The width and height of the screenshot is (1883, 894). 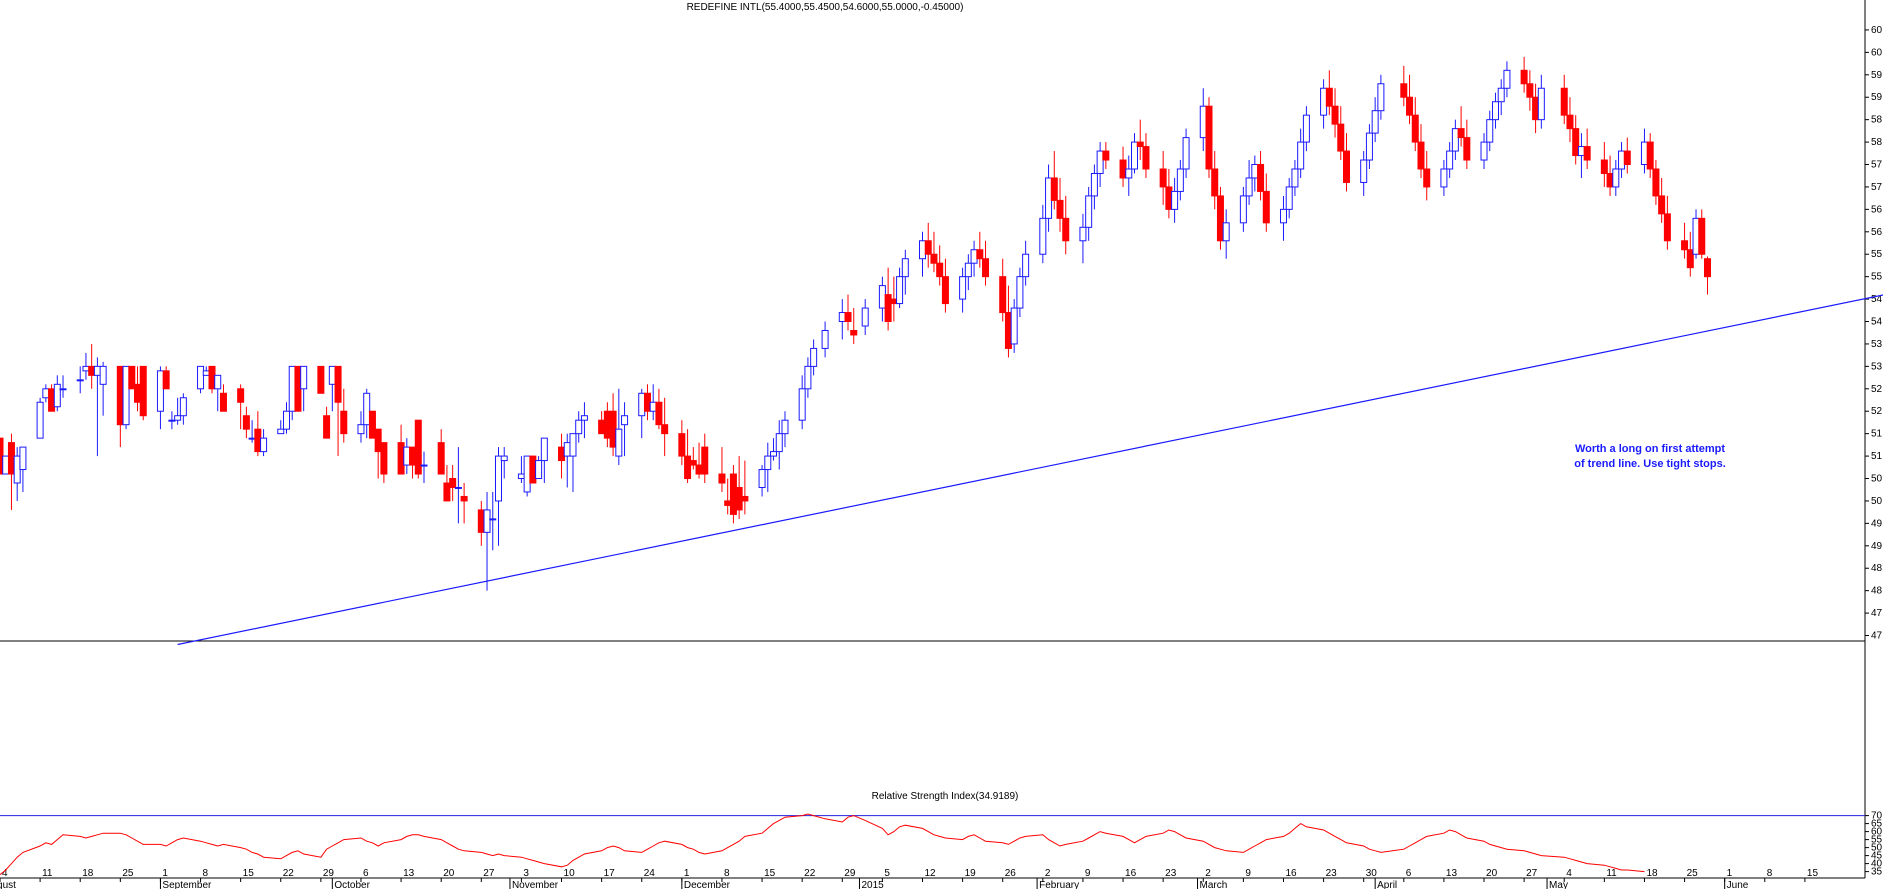 I want to click on price-y-tick-label: 55.0, so click(x=1877, y=277).